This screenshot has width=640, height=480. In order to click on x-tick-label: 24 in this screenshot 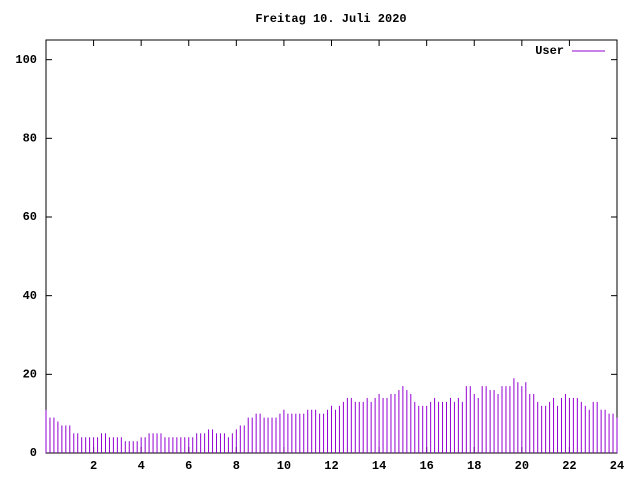, I will do `click(617, 466)`.